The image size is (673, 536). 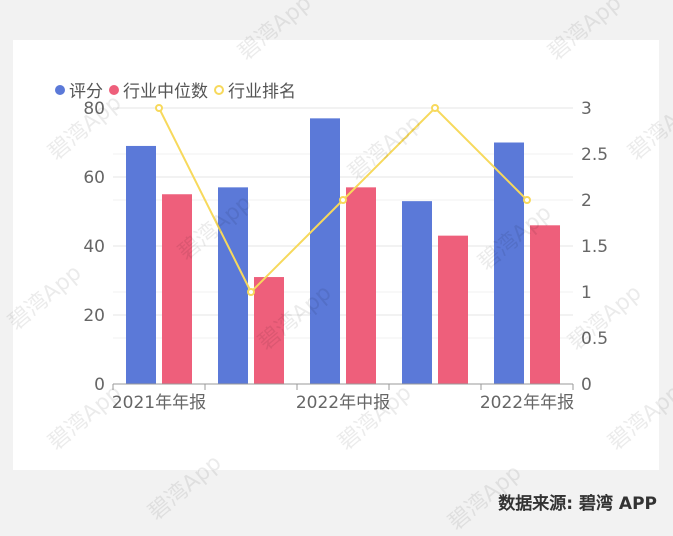 What do you see at coordinates (594, 247) in the screenshot?
I see `y-right-tick-label: 1.5` at bounding box center [594, 247].